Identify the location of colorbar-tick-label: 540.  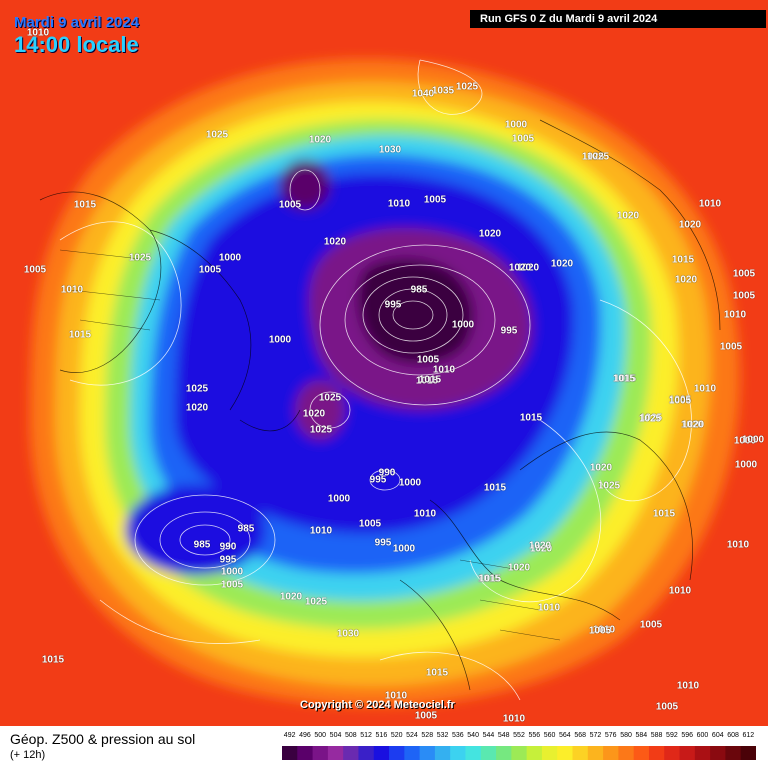
(473, 735).